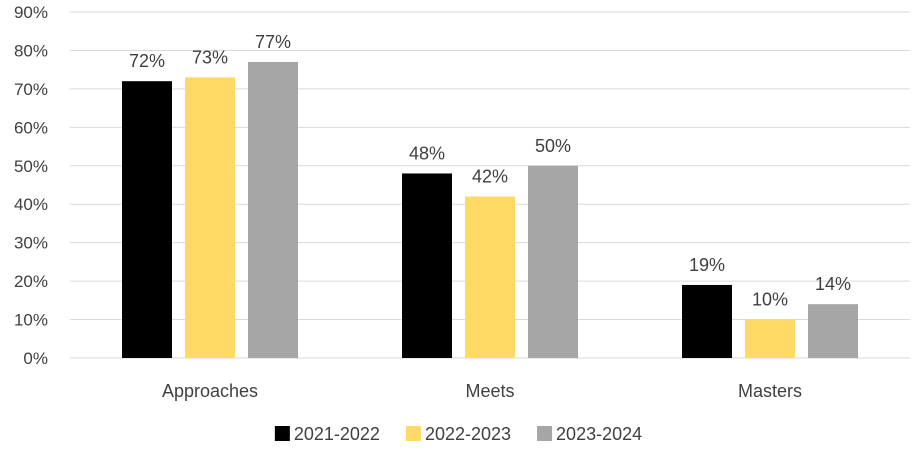 This screenshot has height=453, width=917. Describe the element at coordinates (553, 146) in the screenshot. I see `data-label: 50%` at that location.